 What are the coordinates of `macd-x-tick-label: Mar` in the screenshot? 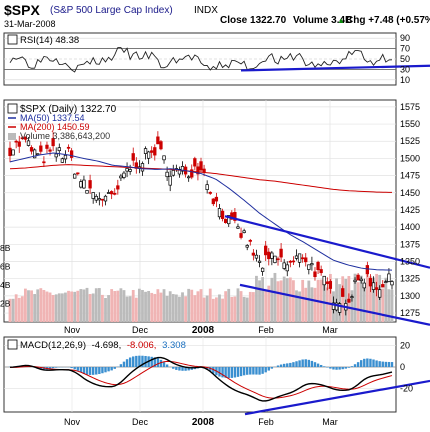 It's located at (330, 422).